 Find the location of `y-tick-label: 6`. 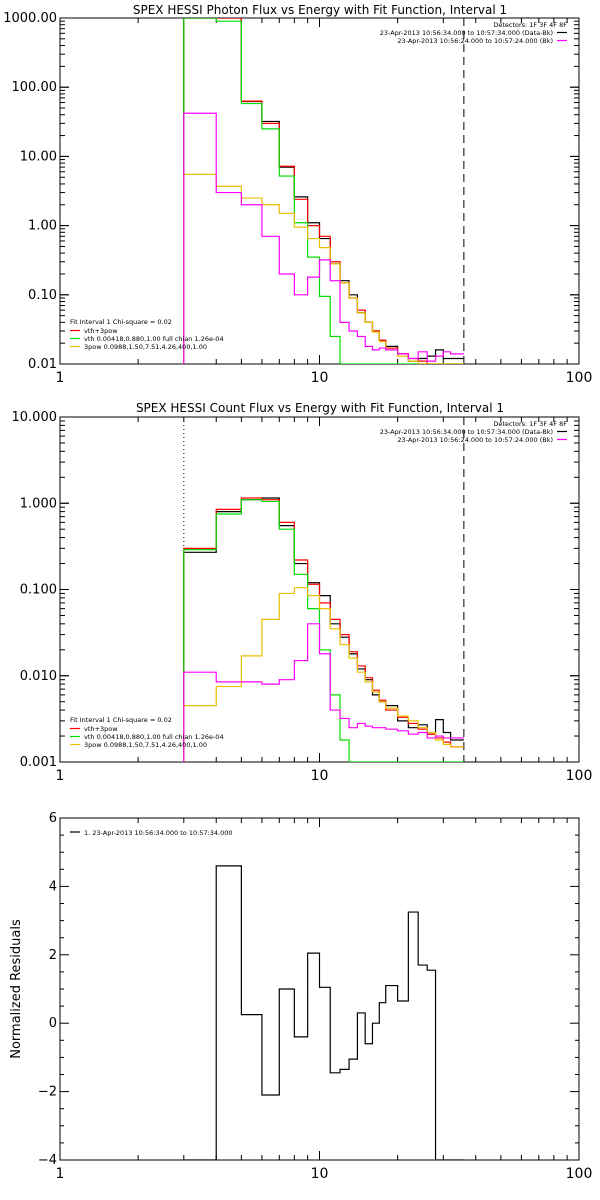

y-tick-label: 6 is located at coordinates (53, 818).